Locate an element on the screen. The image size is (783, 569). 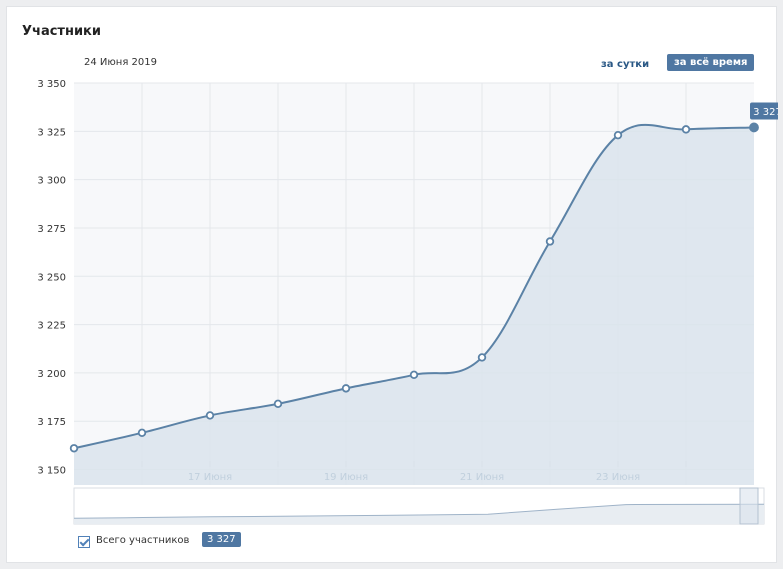
y-tick-label: 3 225 is located at coordinates (51, 326).